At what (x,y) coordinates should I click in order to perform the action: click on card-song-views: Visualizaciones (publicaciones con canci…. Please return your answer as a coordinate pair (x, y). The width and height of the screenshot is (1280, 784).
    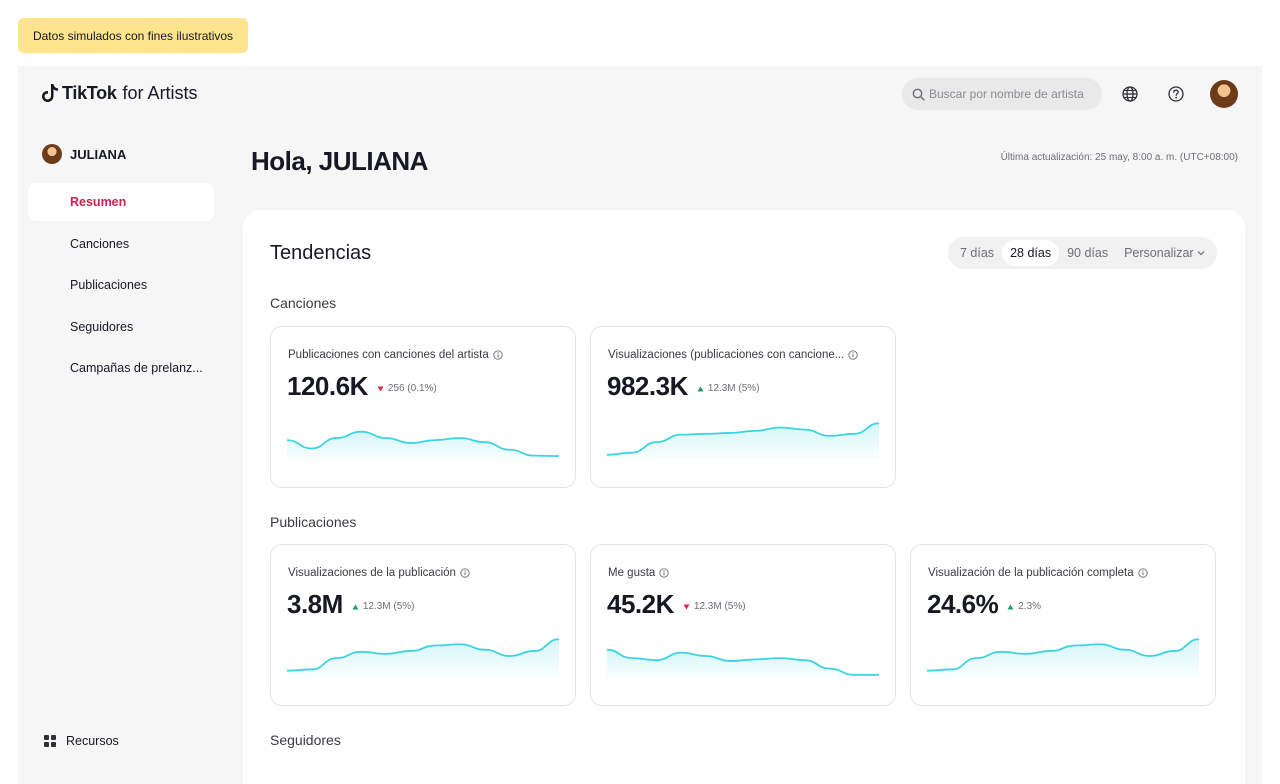
    Looking at the image, I should click on (743, 407).